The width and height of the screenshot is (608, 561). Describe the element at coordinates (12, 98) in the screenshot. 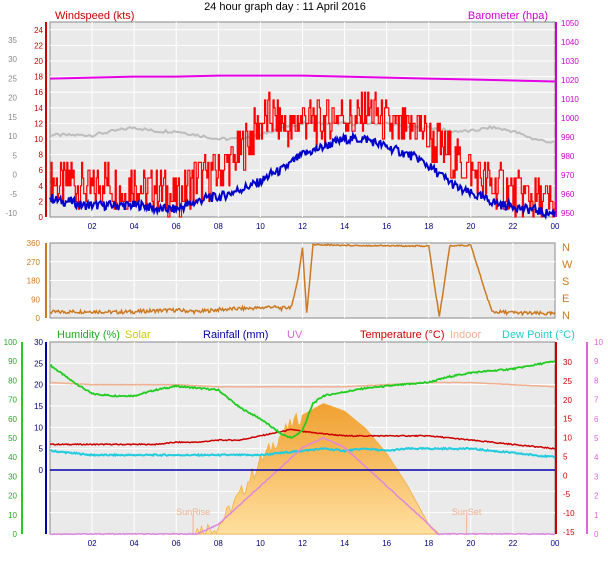

I see `outer-tick-label: 20` at that location.